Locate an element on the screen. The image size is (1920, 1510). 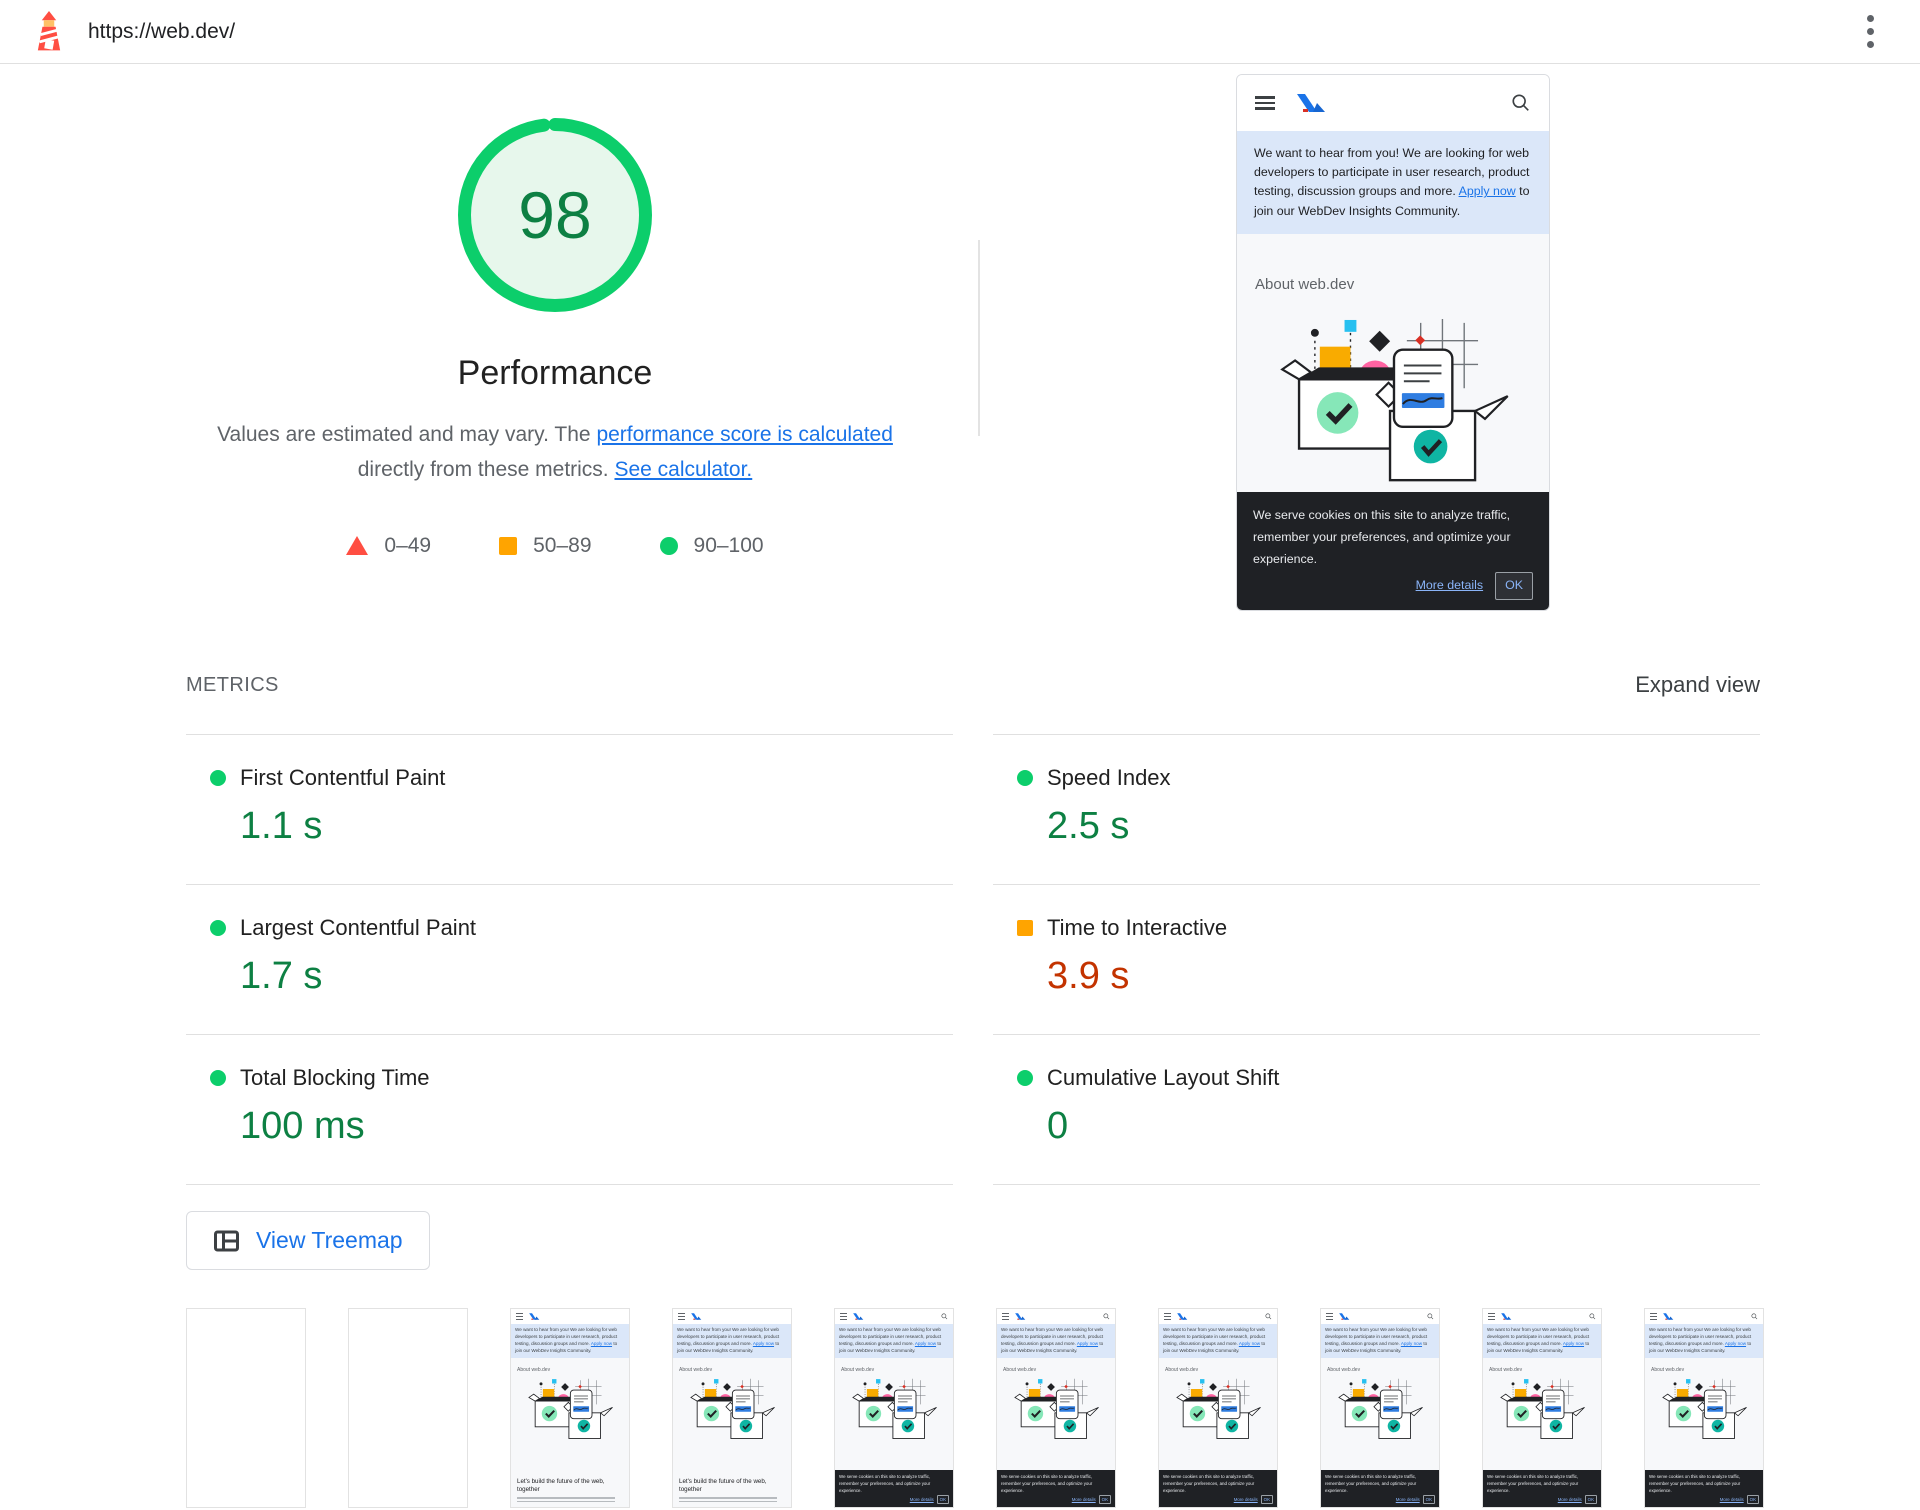
good-circle-icon is located at coordinates (668, 545).